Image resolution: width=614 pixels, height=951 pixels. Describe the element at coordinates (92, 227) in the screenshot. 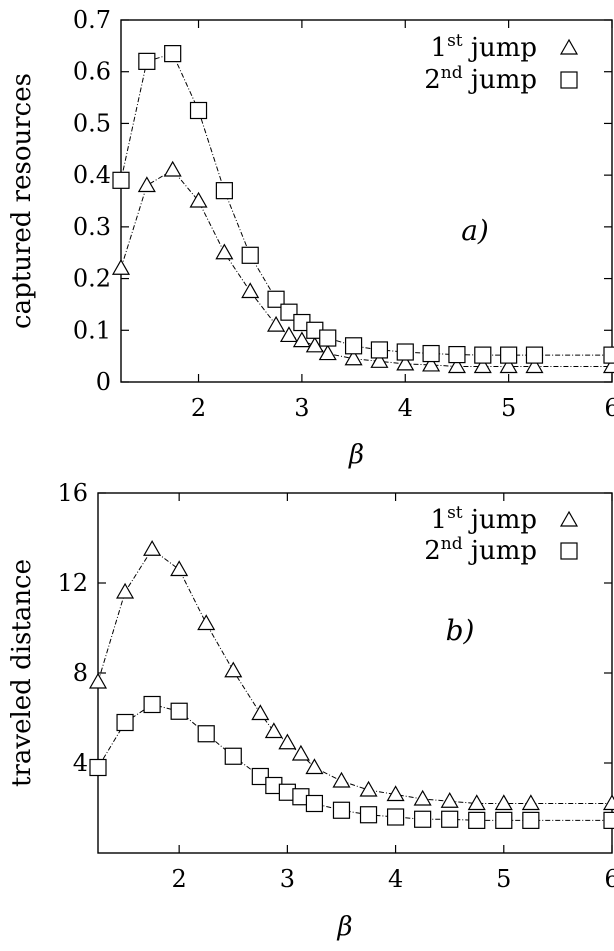

I see `y-tick-label: 0.3` at that location.